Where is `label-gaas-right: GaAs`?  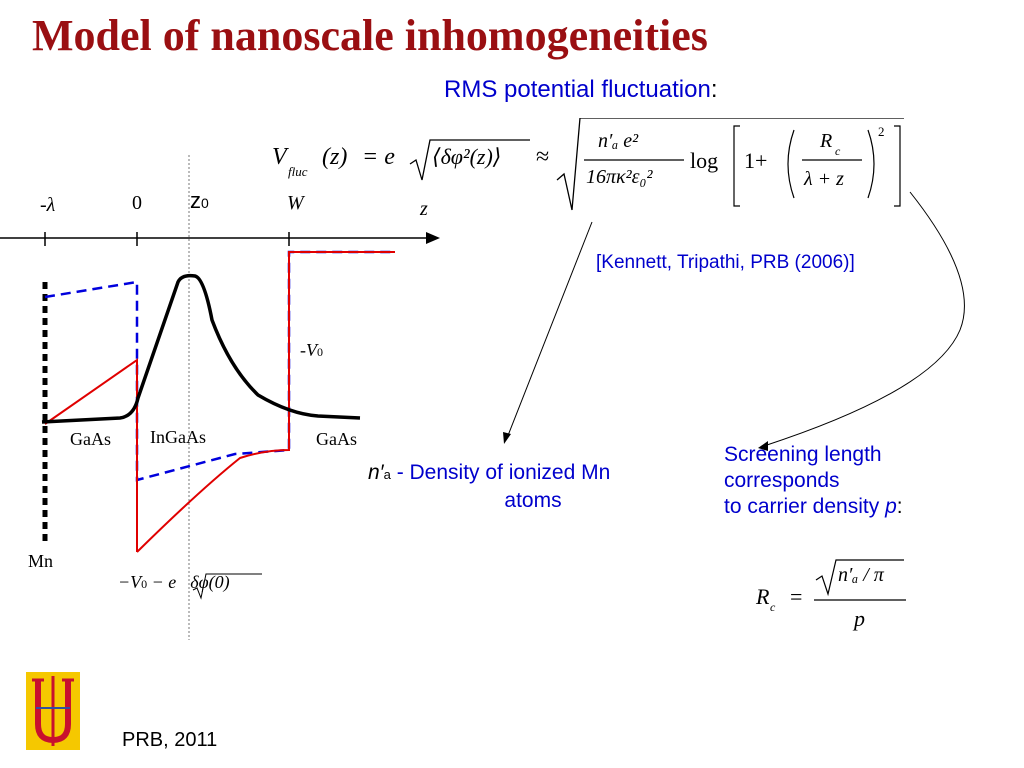
label-gaas-right: GaAs is located at coordinates (336, 439).